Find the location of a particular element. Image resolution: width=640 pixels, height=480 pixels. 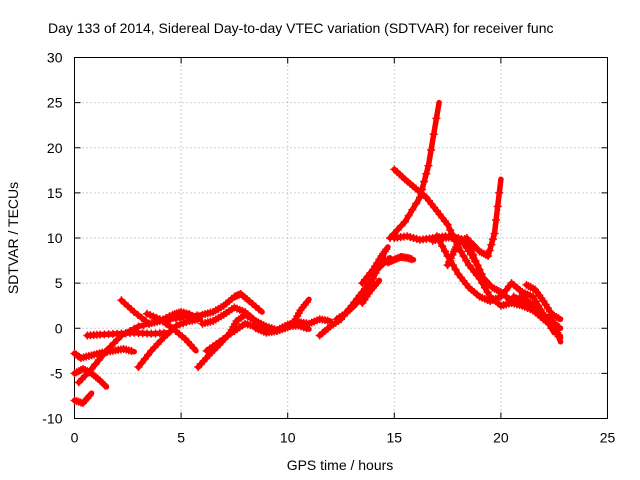

y-tick-label: 20 is located at coordinates (55, 148).